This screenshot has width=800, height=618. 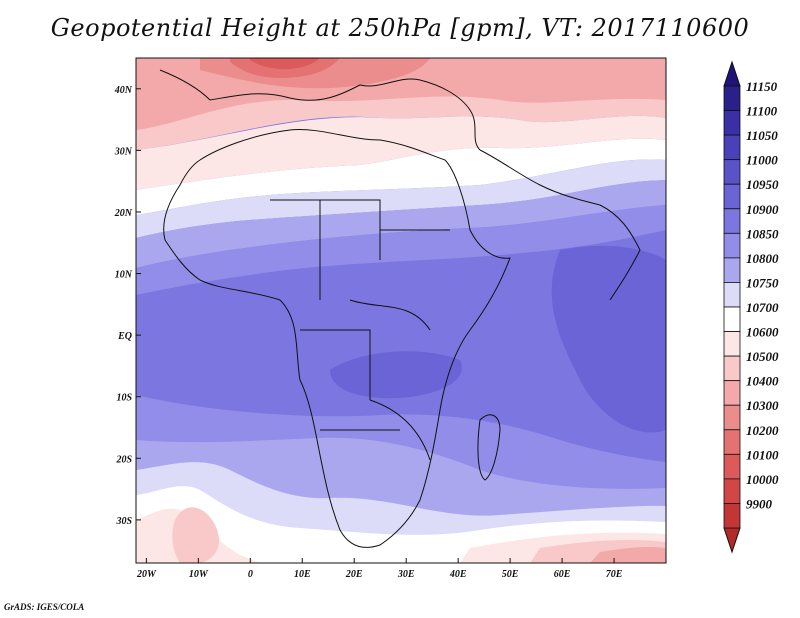 What do you see at coordinates (762, 135) in the screenshot?
I see `colorbar-label: 11050` at bounding box center [762, 135].